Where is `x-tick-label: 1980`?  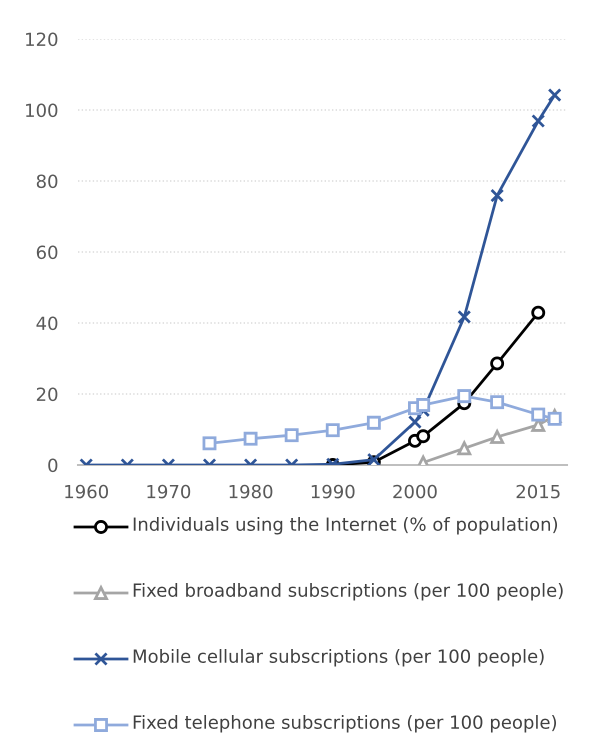 x-tick-label: 1980 is located at coordinates (251, 491).